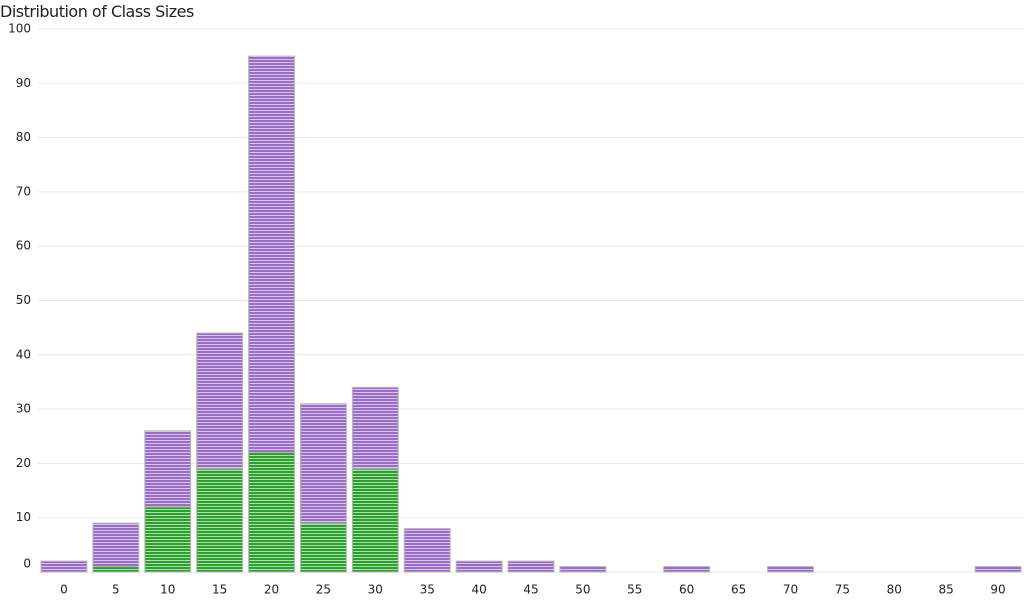 This screenshot has height=600, width=1024. I want to click on y-tick-label-50: 50, so click(23, 300).